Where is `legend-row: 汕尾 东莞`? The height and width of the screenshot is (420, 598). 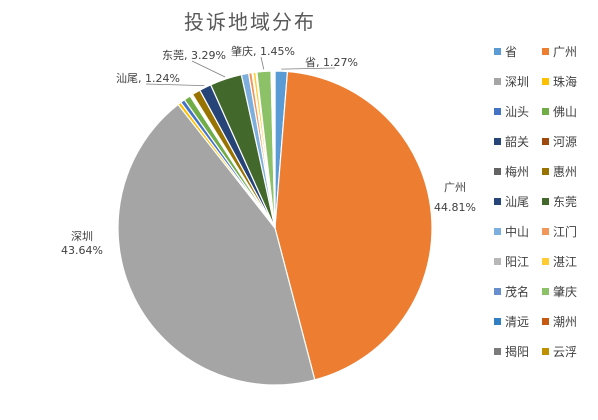
legend-row: 汕尾 东莞 is located at coordinates (546, 201).